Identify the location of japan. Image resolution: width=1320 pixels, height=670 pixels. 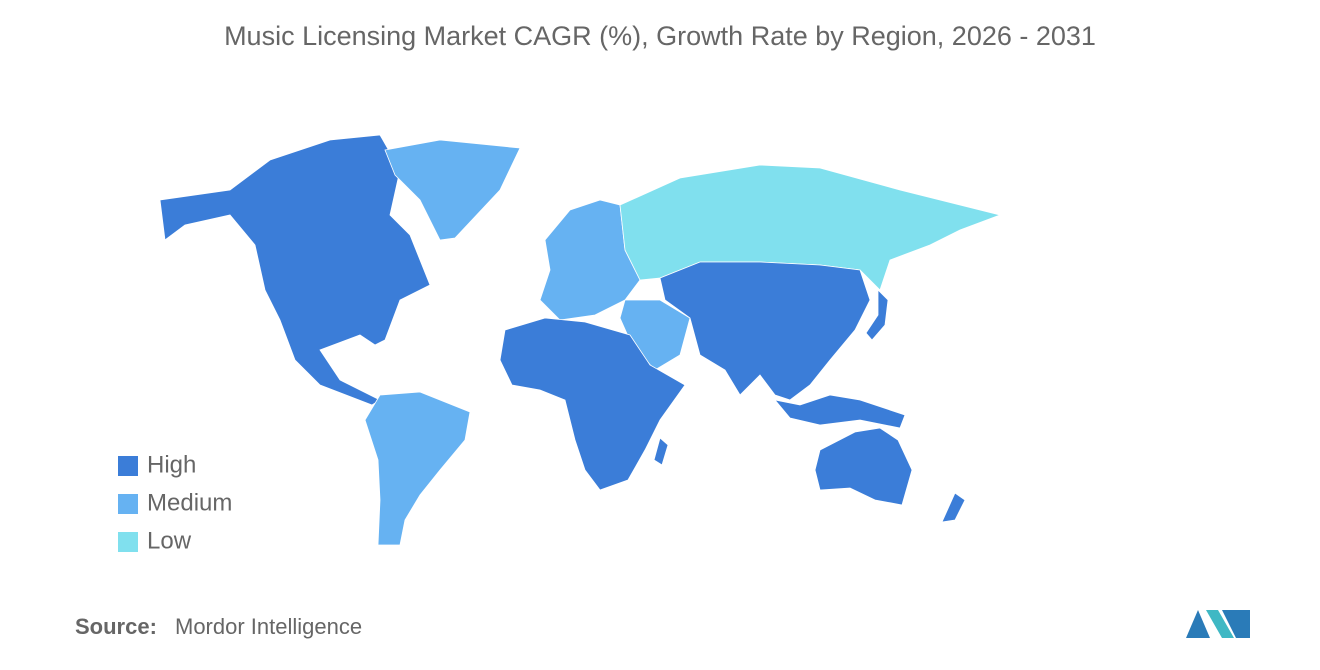
(877, 315).